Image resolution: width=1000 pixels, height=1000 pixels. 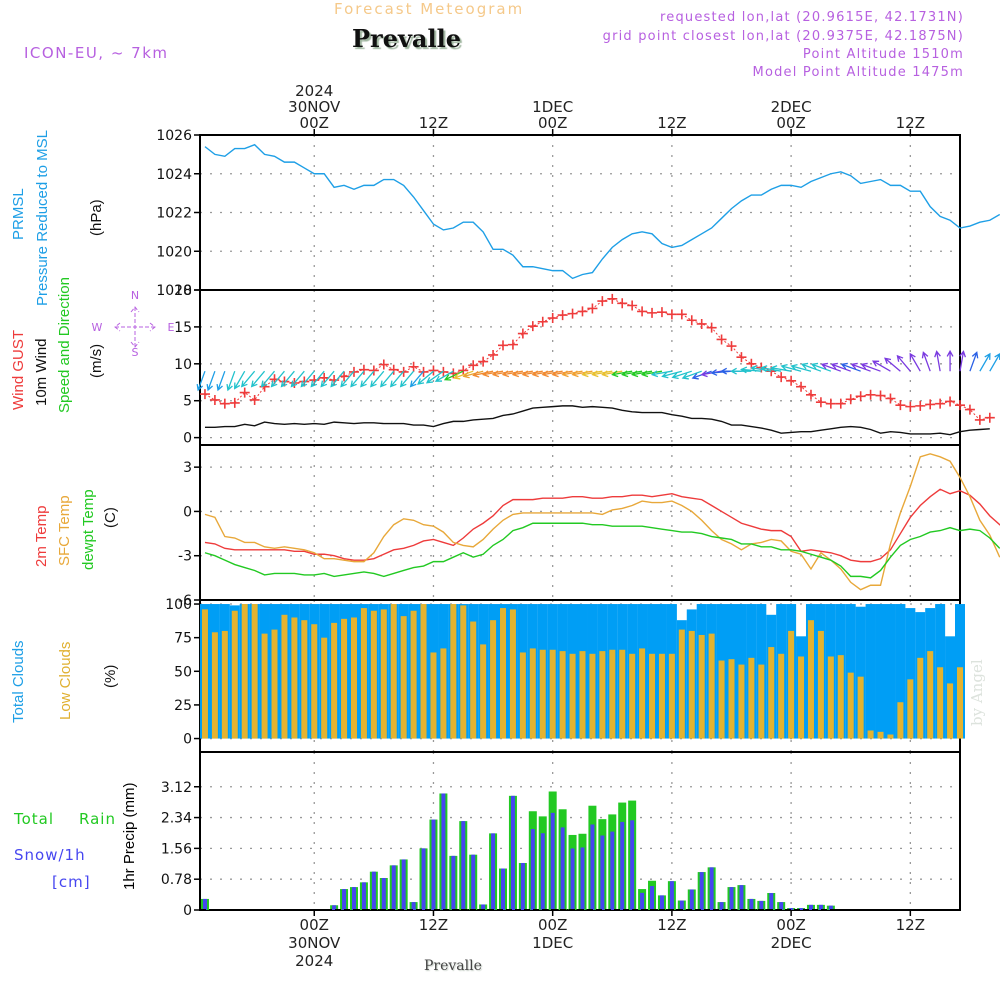 What do you see at coordinates (183, 291) in the screenshot?
I see `y-tick-label: 20` at bounding box center [183, 291].